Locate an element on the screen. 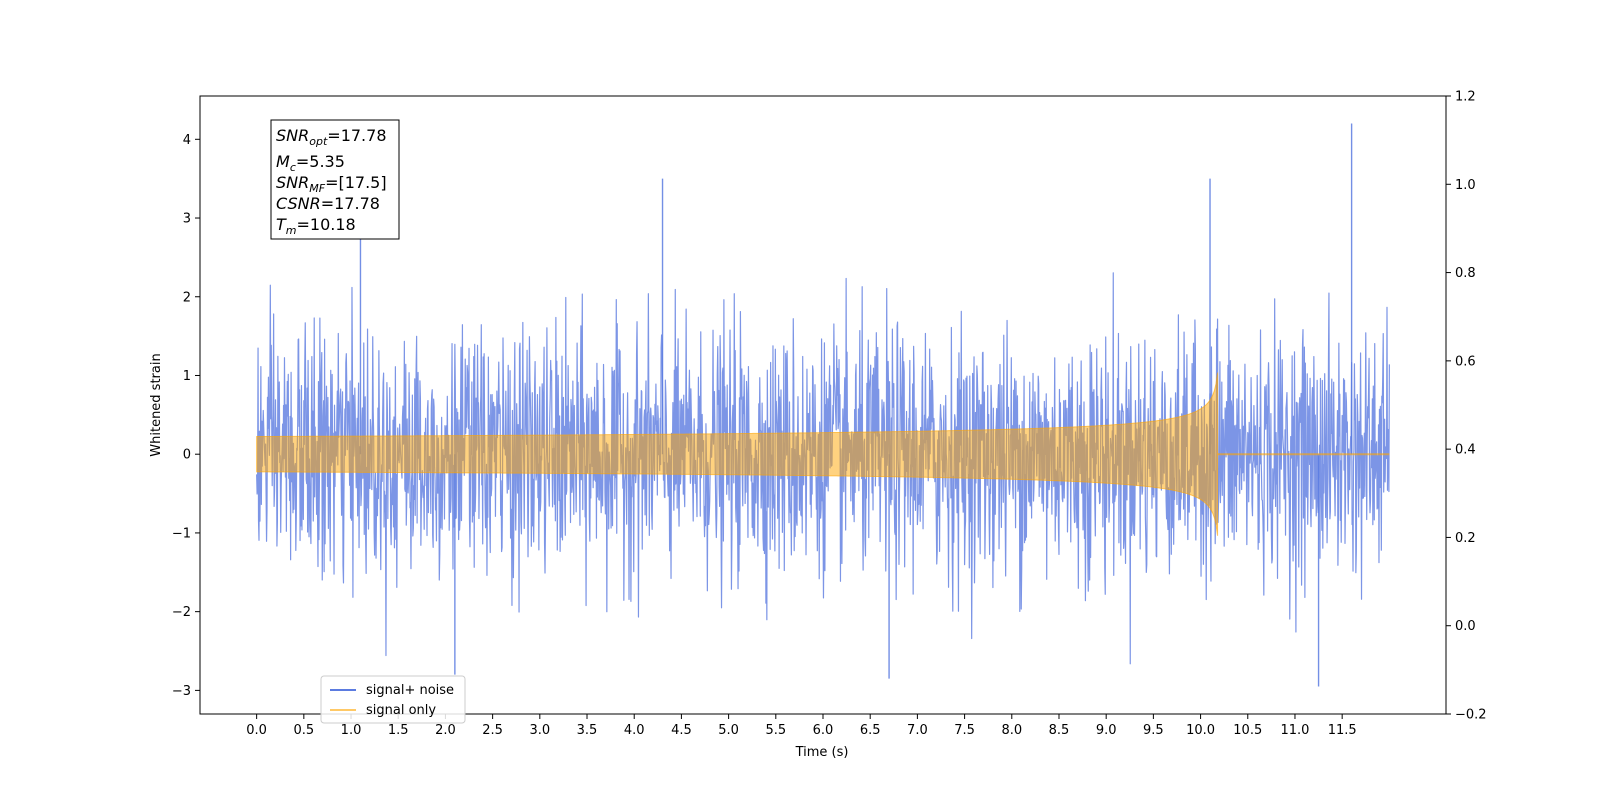 This screenshot has width=1600, height=800. x-tick-label-3: 1.5 is located at coordinates (398, 730).